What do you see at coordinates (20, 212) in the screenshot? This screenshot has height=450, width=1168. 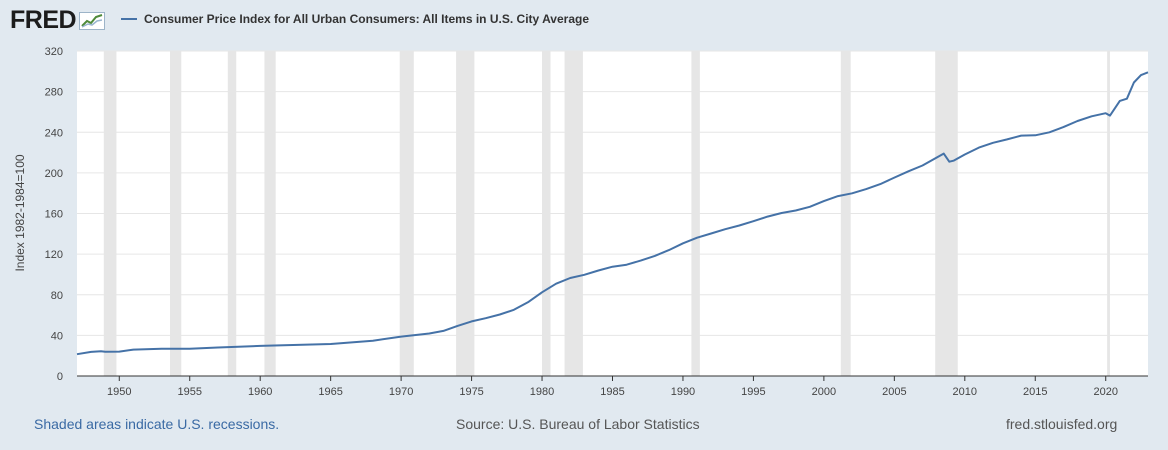 I see `y-axis-title: Index 1982-1984=100` at bounding box center [20, 212].